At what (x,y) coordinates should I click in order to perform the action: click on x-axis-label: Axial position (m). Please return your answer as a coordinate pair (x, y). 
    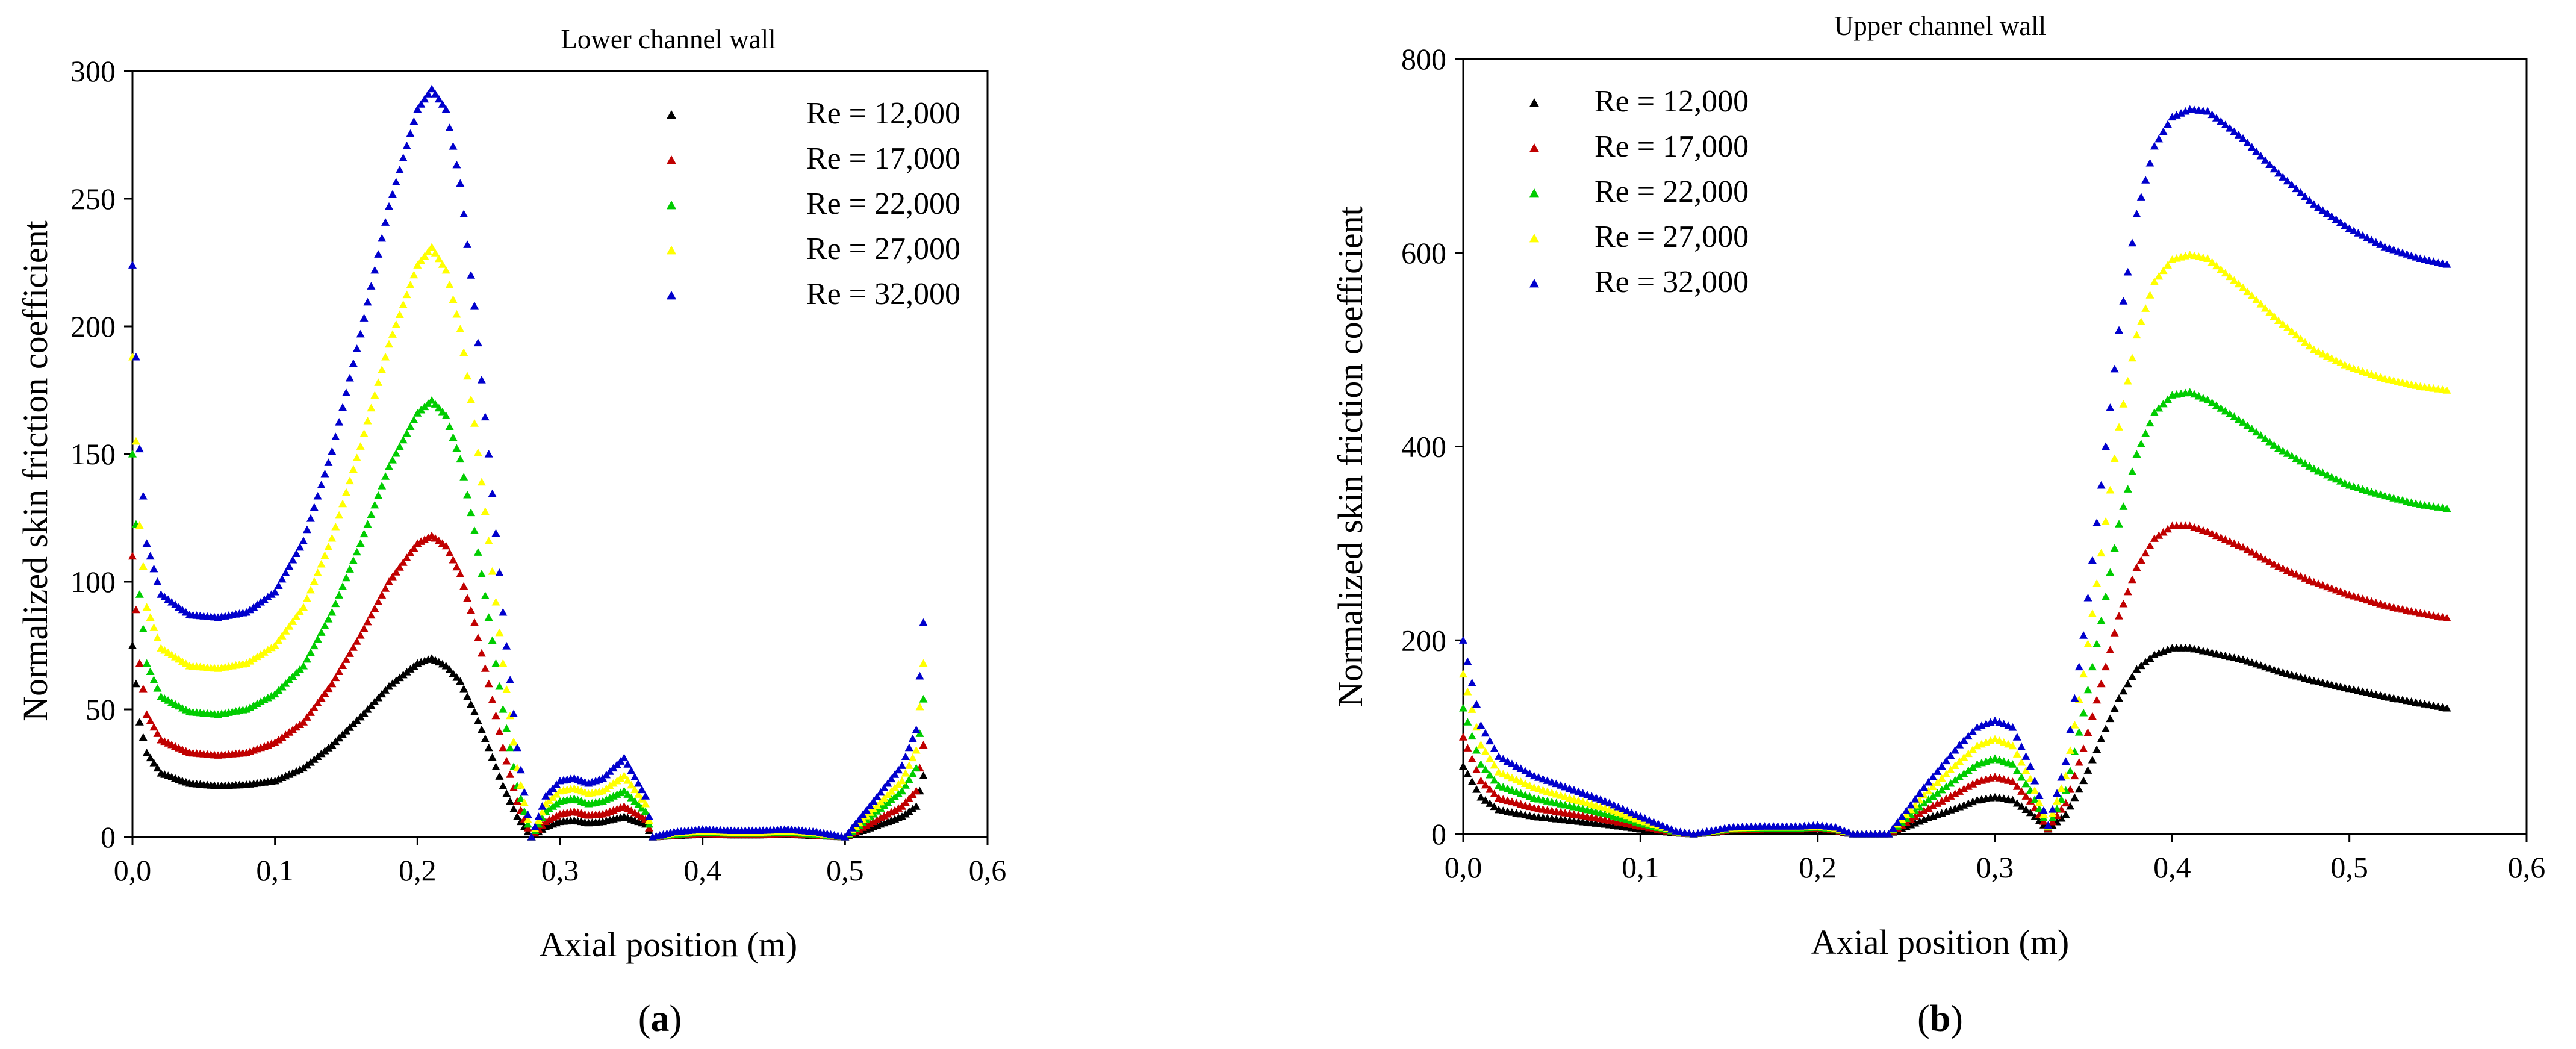
    Looking at the image, I should click on (1941, 942).